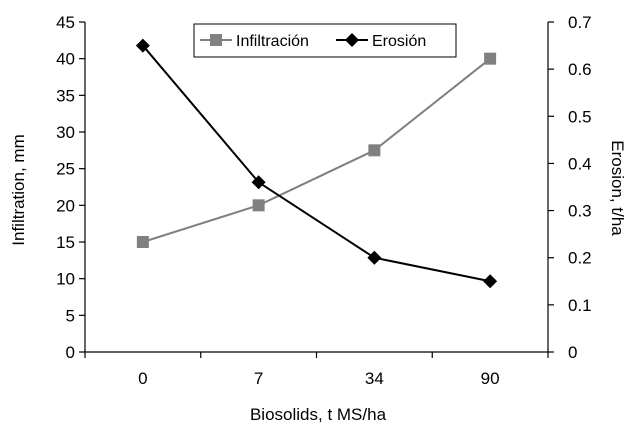  What do you see at coordinates (65, 205) in the screenshot?
I see `left-tick-label: 20` at bounding box center [65, 205].